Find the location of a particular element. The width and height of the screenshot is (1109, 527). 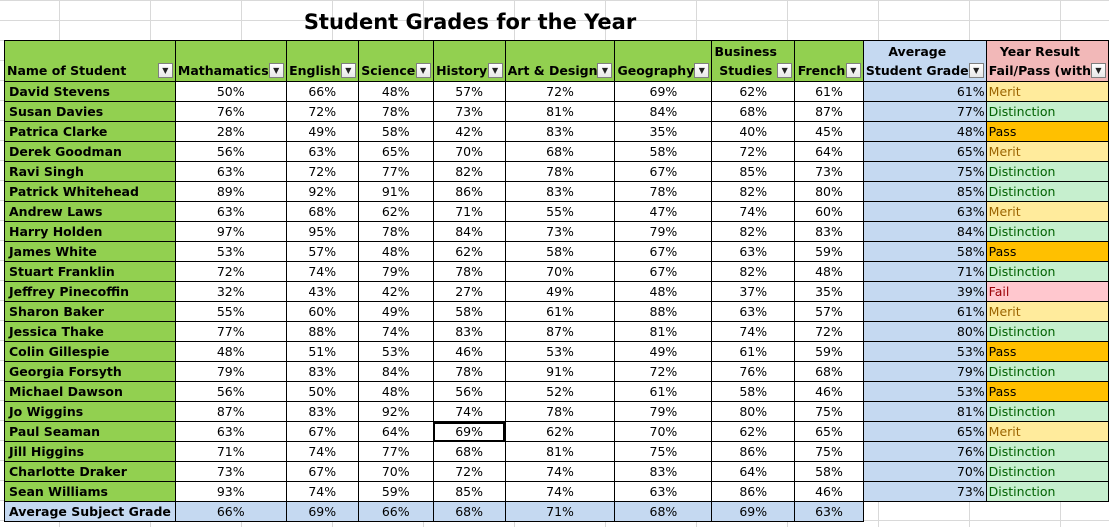

grade-cell: 56% is located at coordinates (469, 391).